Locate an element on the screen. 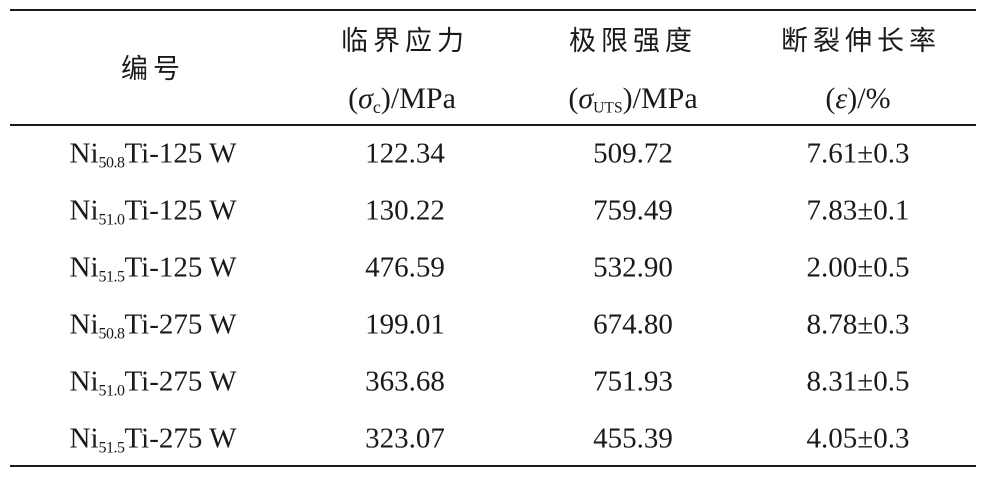 Image resolution: width=1006 pixels, height=501 pixels. elongation-cell: 8.78±0.3 is located at coordinates (858, 324).